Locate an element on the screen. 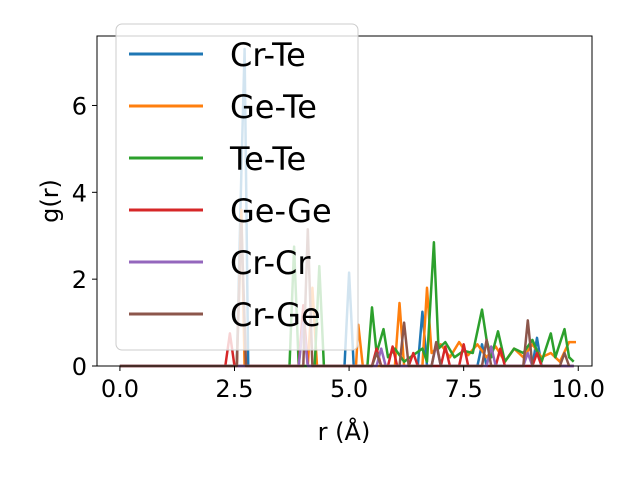 The width and height of the screenshot is (640, 480). x-tick-label: 7.5 is located at coordinates (464, 389).